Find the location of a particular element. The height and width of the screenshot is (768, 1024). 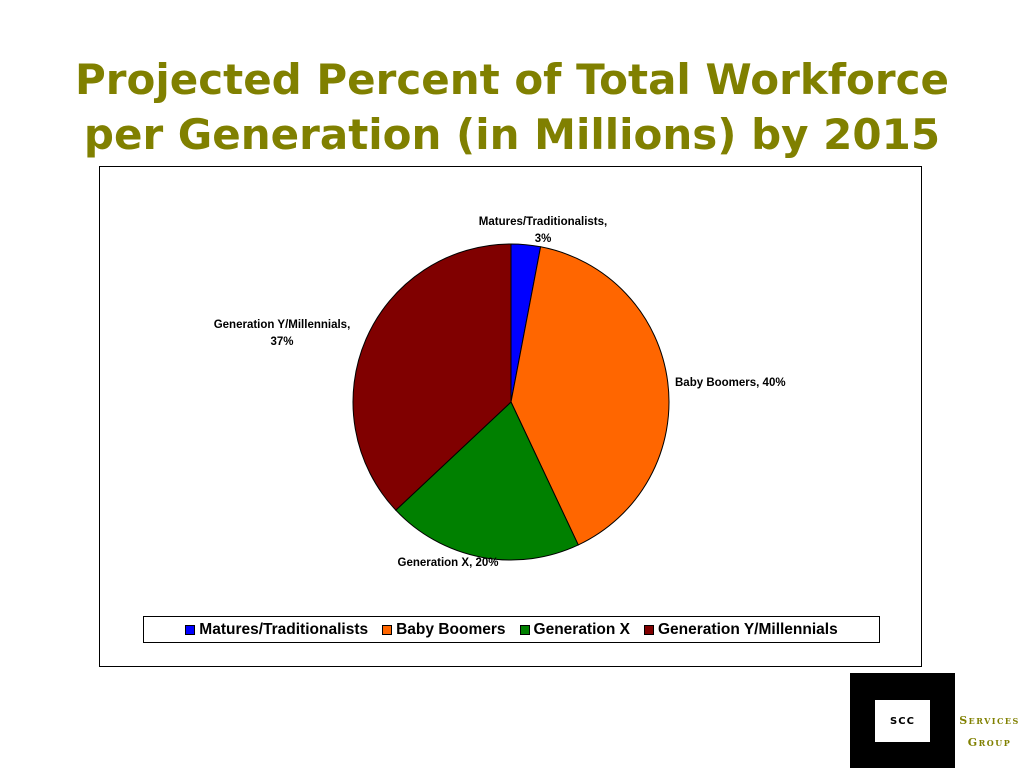

scc-logo: SCC is located at coordinates (902, 720).